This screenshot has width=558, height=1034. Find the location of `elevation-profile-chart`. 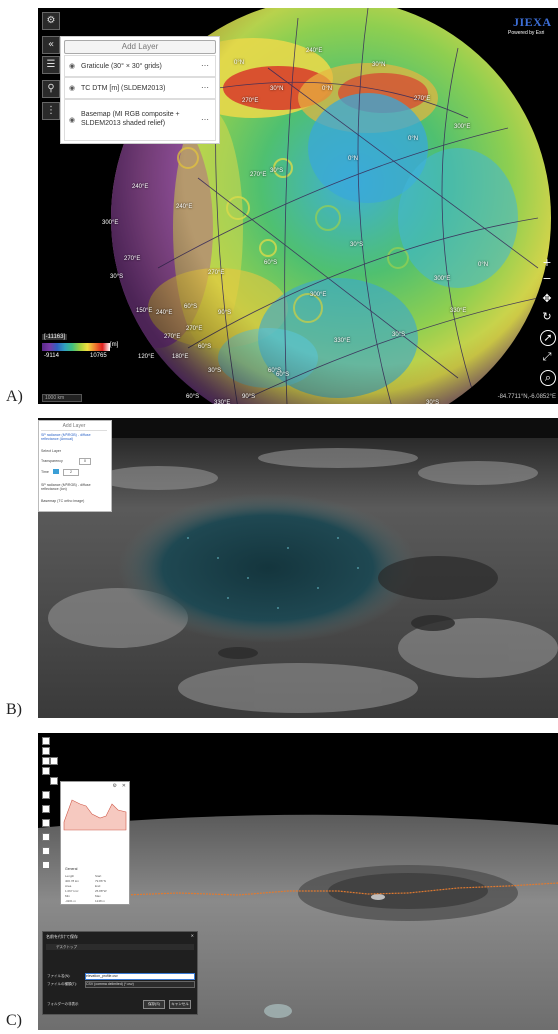

elevation-profile-chart is located at coordinates (95, 812).